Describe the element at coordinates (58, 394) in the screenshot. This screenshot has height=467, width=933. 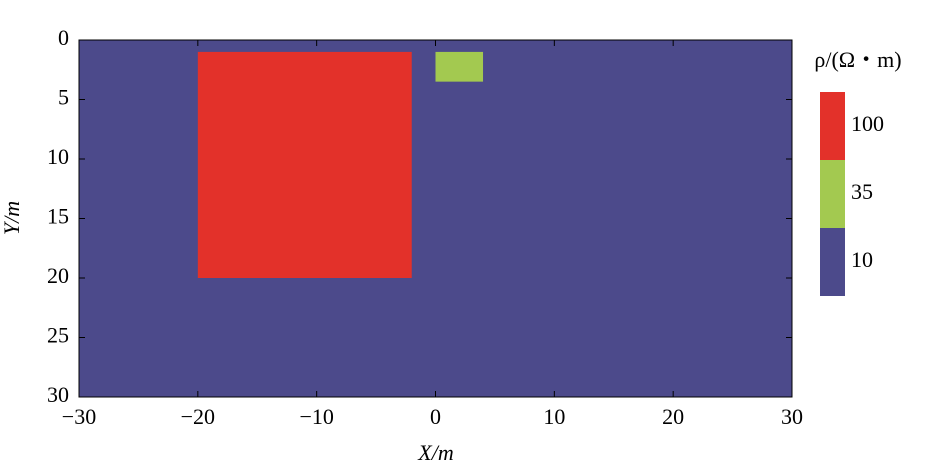
I see `y-tick-label: 30` at that location.